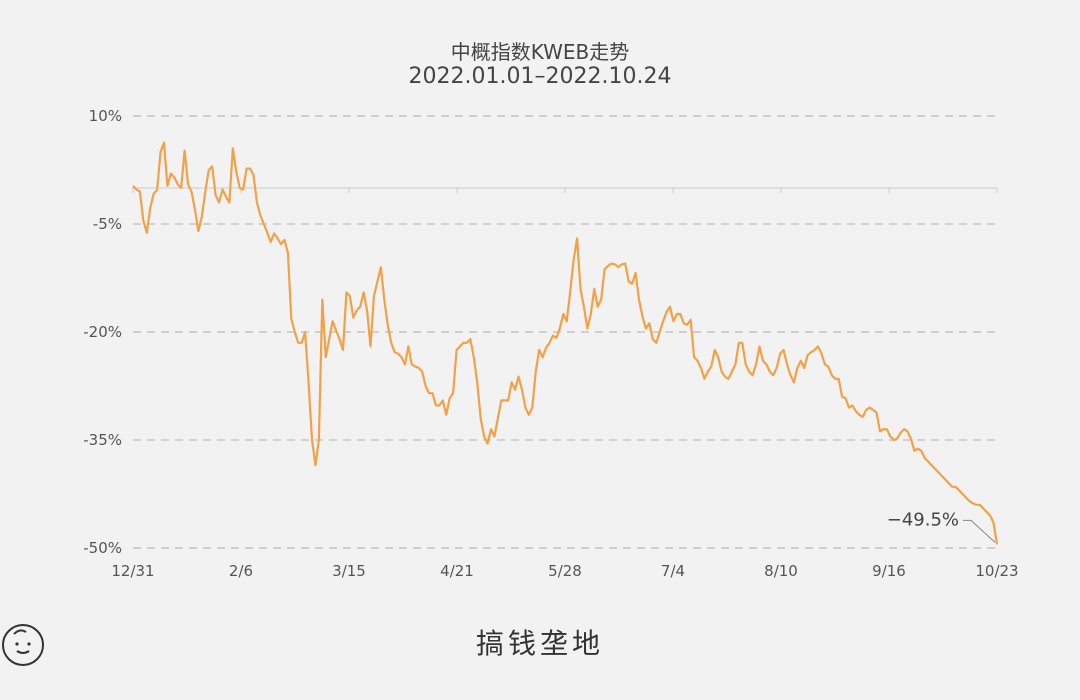 The image size is (1080, 700). I want to click on brand-name: 搞钱垄地, so click(539, 643).